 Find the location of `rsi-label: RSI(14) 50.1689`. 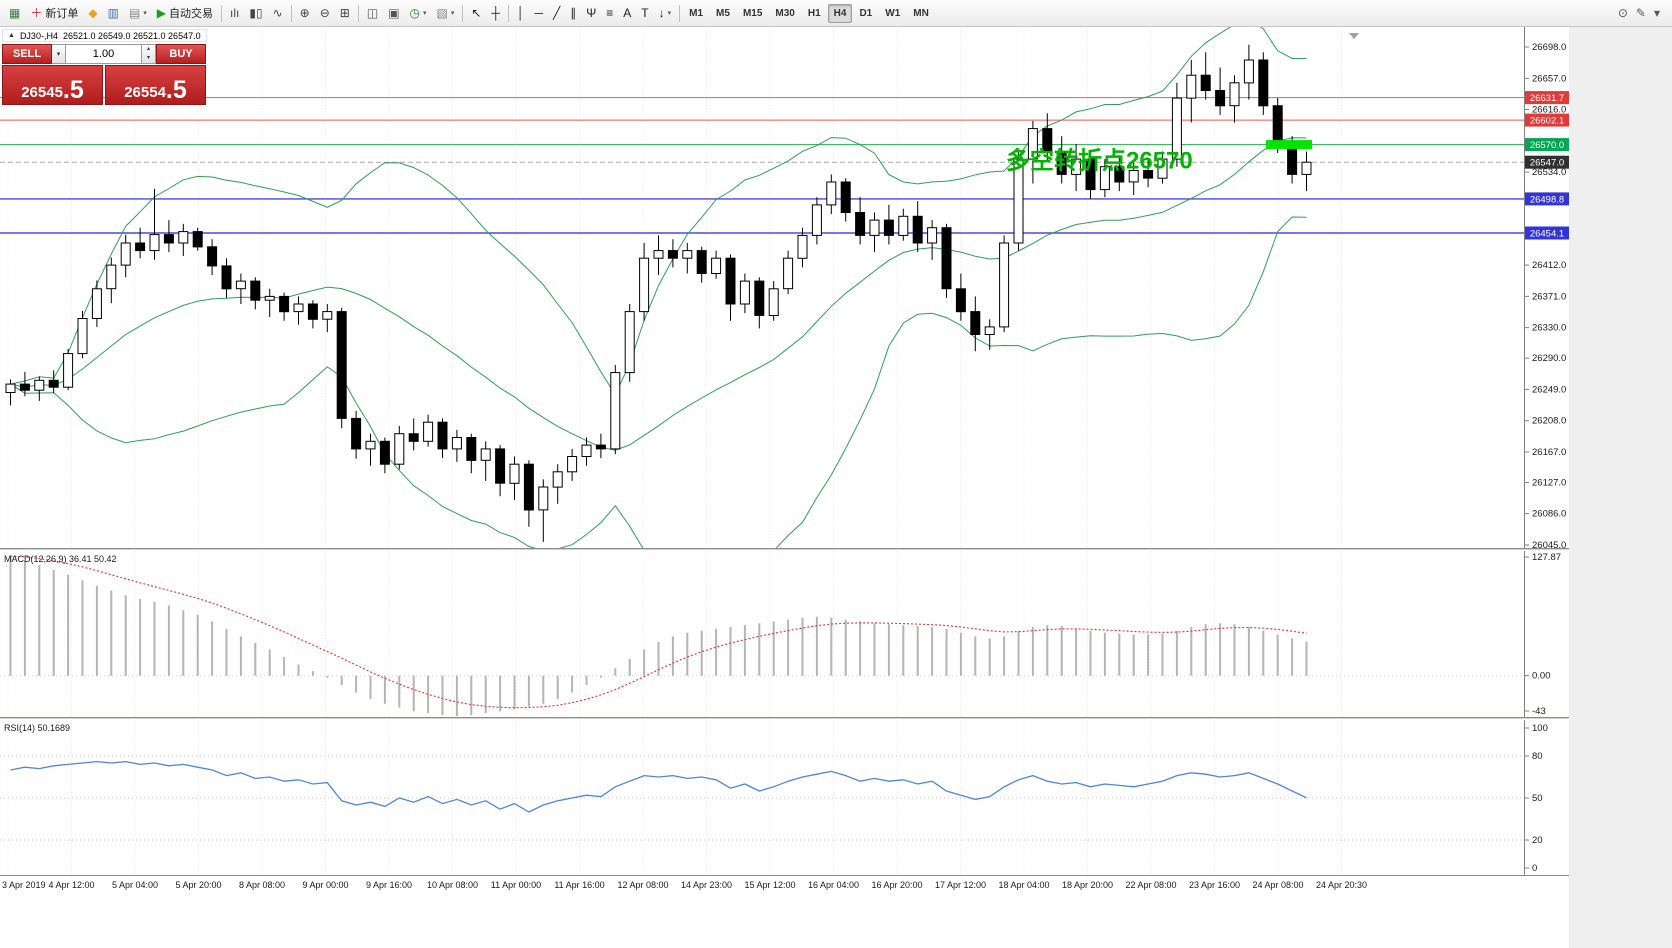

rsi-label: RSI(14) 50.1689 is located at coordinates (37, 728).